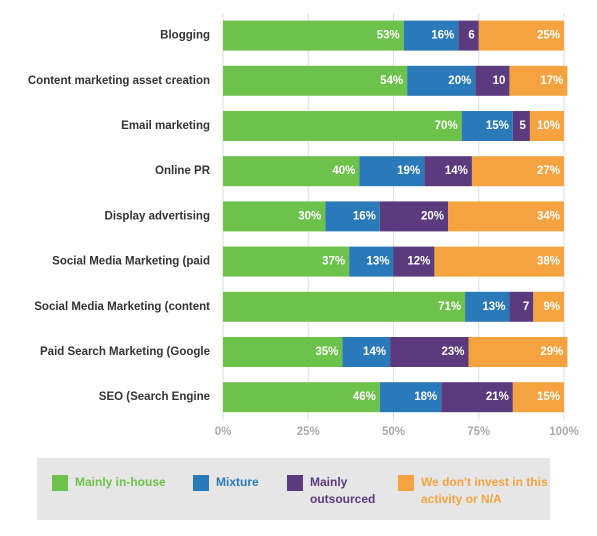  What do you see at coordinates (497, 397) in the screenshot?
I see `value-label: 21%` at bounding box center [497, 397].